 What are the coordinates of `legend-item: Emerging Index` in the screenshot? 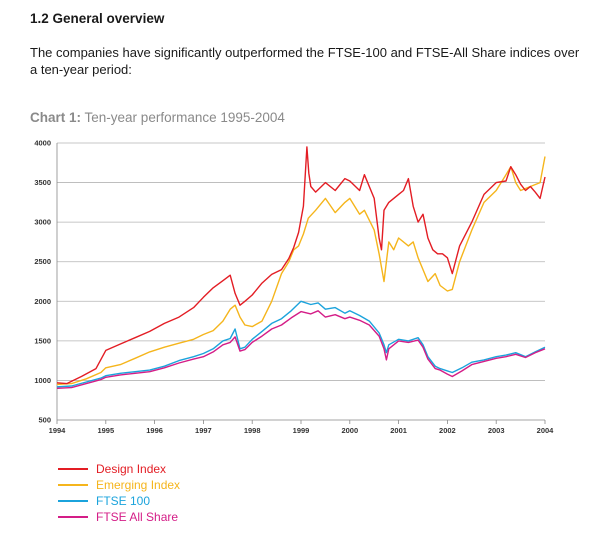 It's located at (119, 485).